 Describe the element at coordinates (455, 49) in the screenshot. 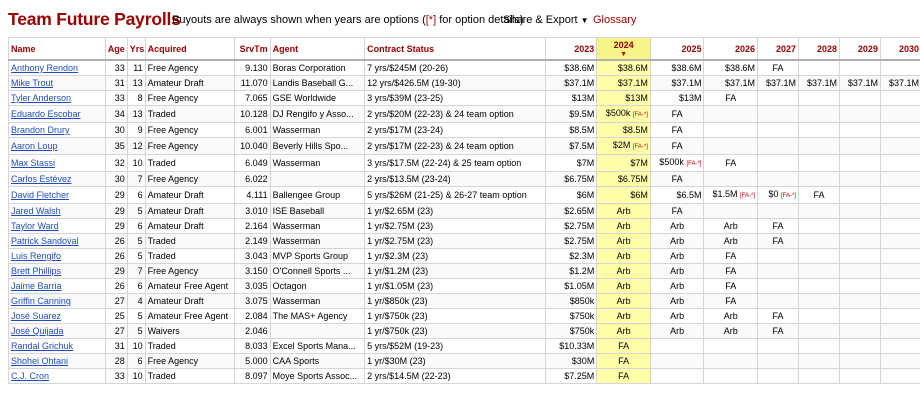

I see `col-contract-status: Contract Status` at that location.